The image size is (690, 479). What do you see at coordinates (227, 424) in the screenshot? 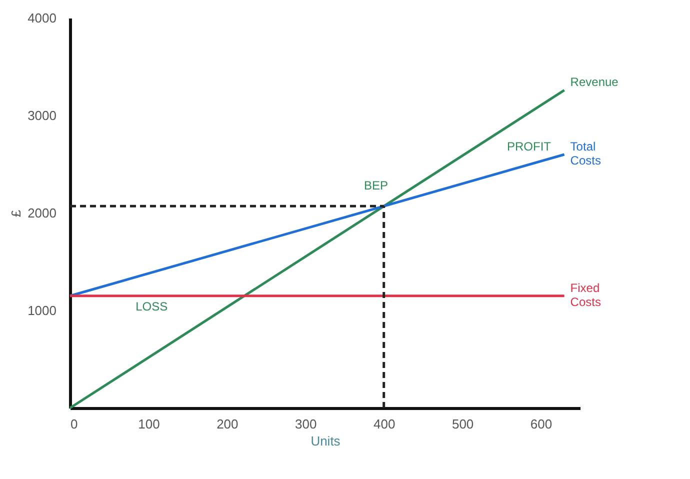
I see `x-tick-label: 200` at bounding box center [227, 424].